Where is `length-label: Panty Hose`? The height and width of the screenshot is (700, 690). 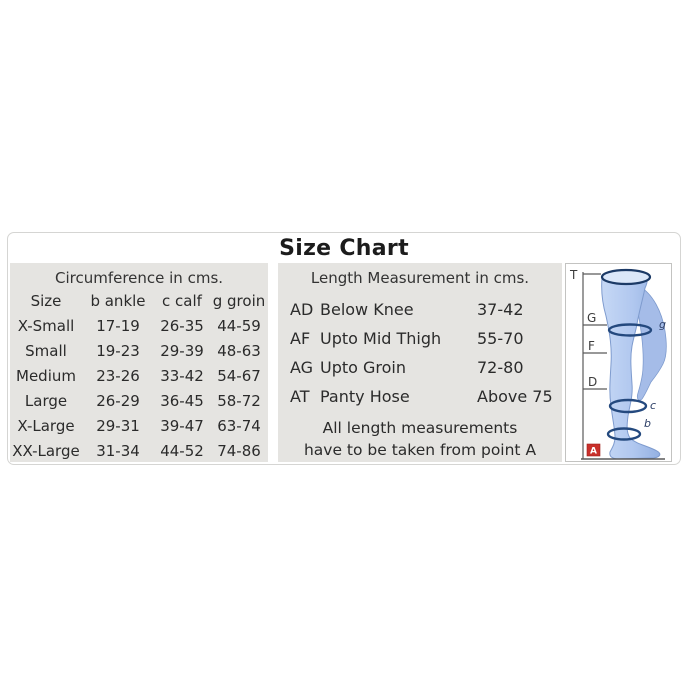 length-label: Panty Hose is located at coordinates (365, 396).